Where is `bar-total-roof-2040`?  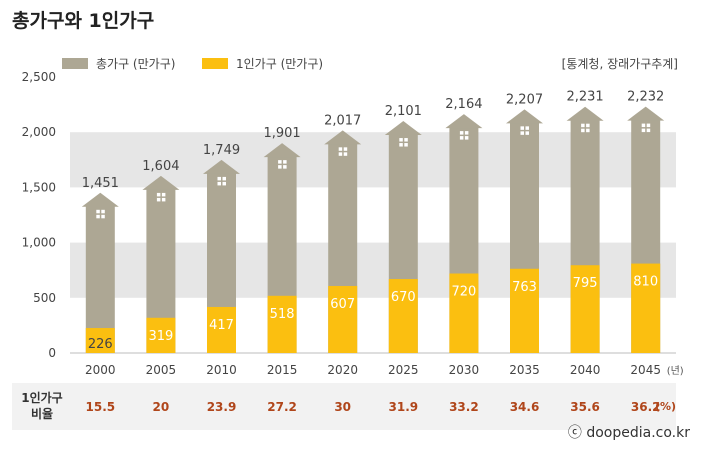
bar-total-roof-2040 is located at coordinates (585, 113).